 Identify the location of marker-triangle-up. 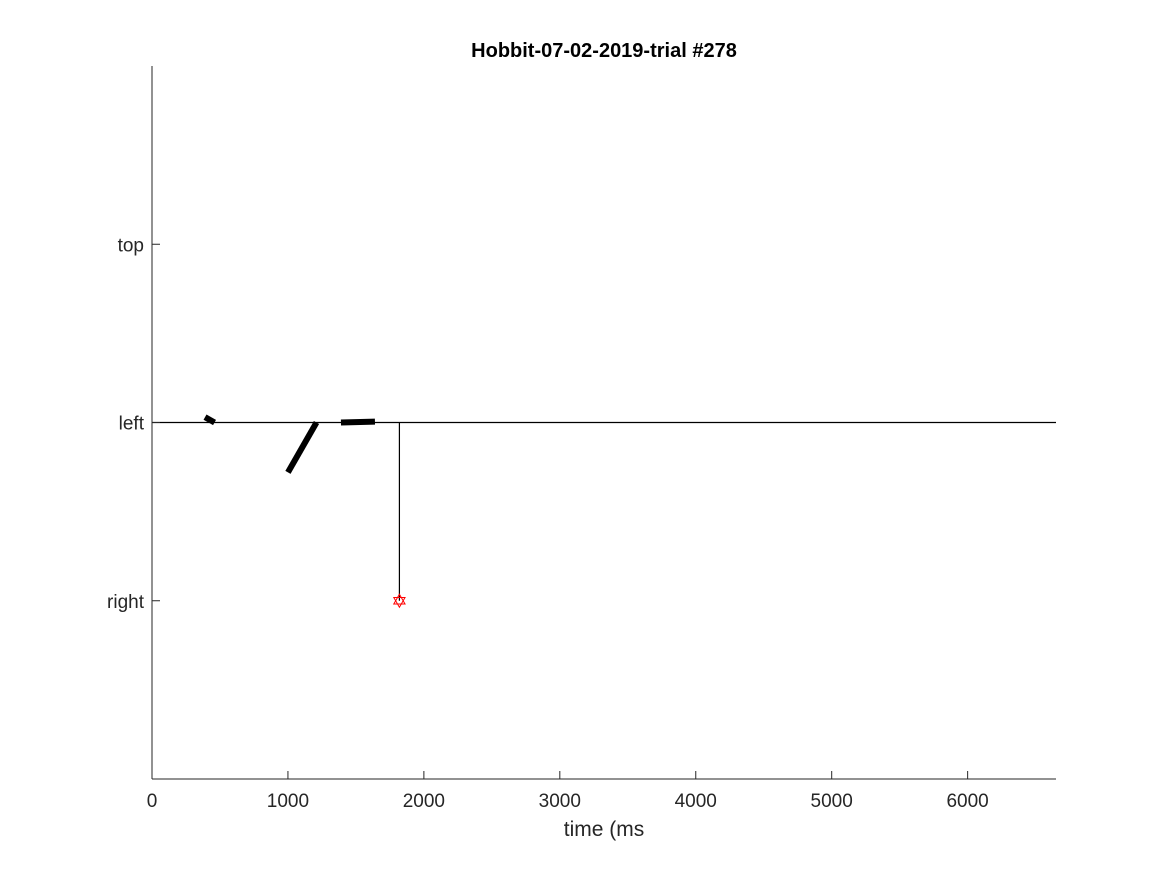
(399, 599).